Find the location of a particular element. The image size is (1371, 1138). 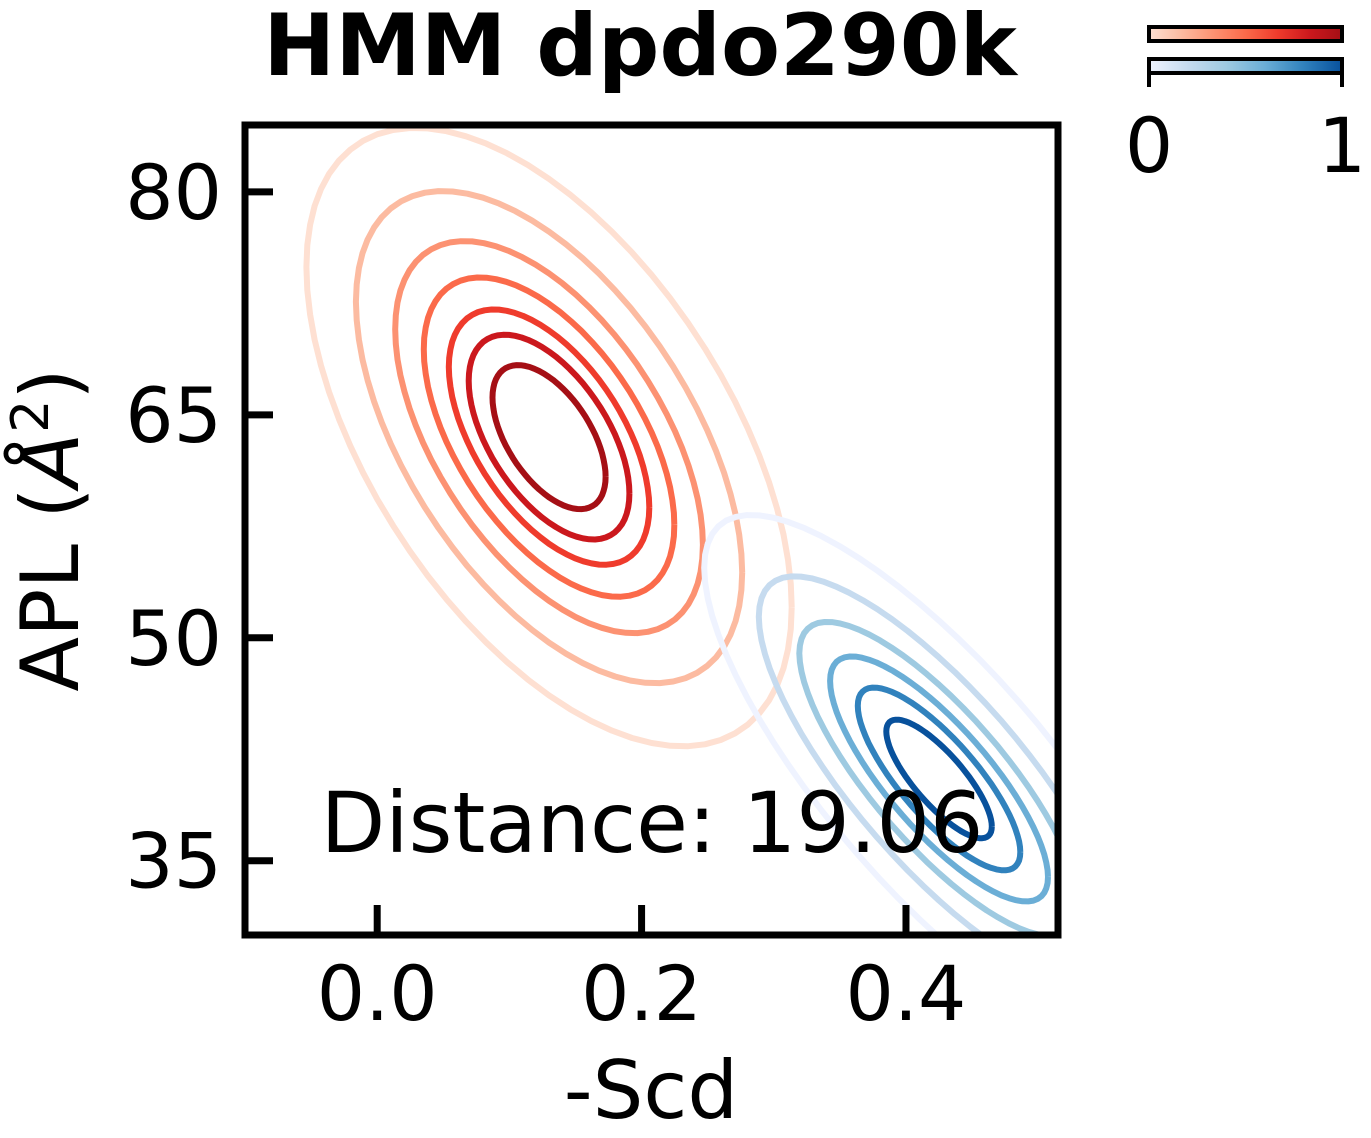

x-axis: 0.0 0.2 0.4 is located at coordinates (642, 971).